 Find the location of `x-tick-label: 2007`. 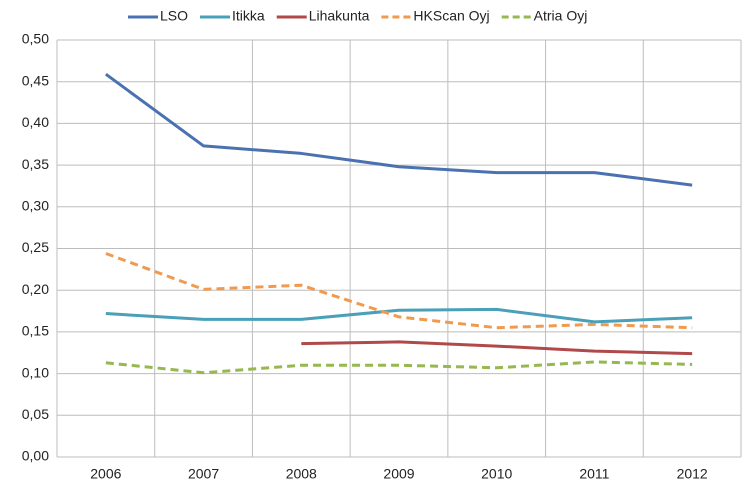

x-tick-label: 2007 is located at coordinates (203, 474).